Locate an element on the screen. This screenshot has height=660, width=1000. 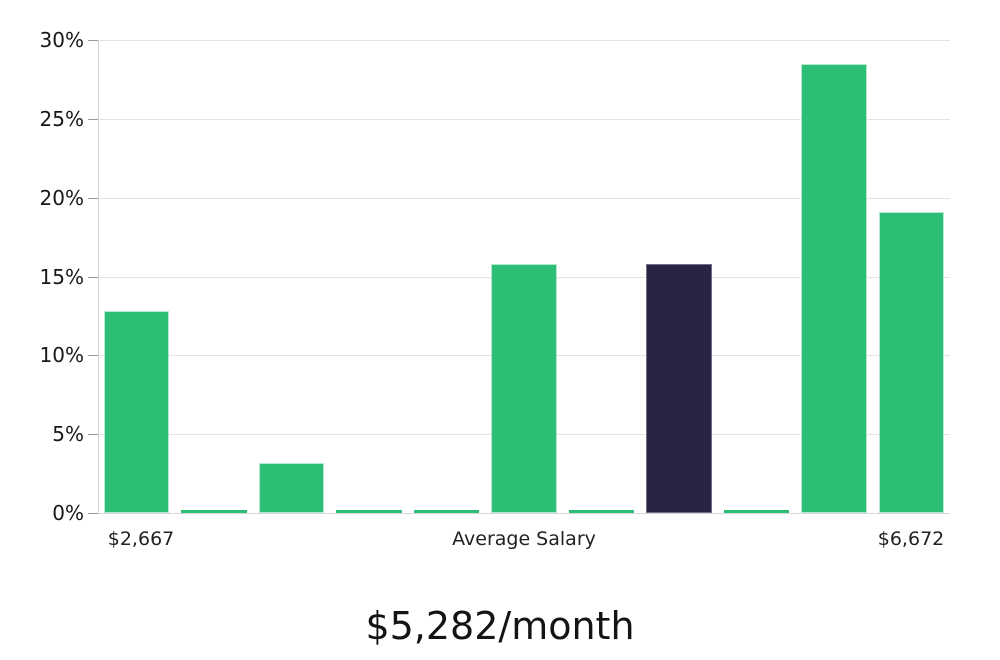
x-axis-label-center: Average Salary is located at coordinates (524, 539).